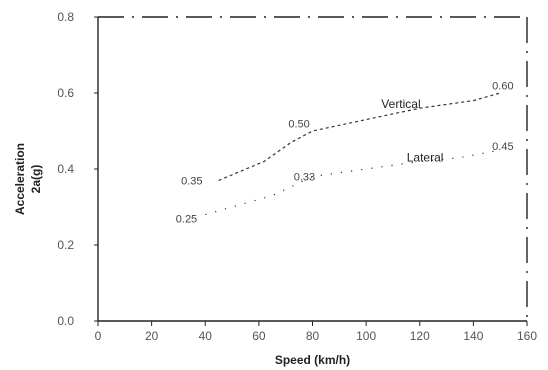 This screenshot has width=548, height=370. What do you see at coordinates (259, 336) in the screenshot?
I see `x-tick-label: 60` at bounding box center [259, 336].